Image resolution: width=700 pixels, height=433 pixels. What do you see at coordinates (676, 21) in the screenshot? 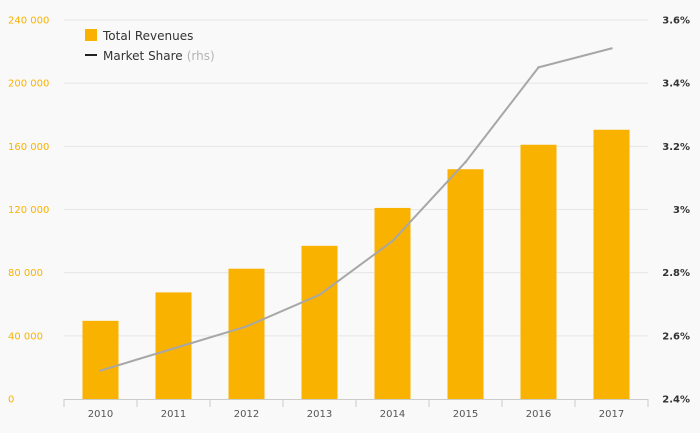
I see `y-right-tick-label: 3.6%` at bounding box center [676, 21].